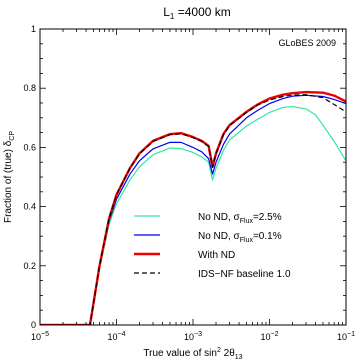  I want to click on y-tick-label: 0.6, so click(29, 147).